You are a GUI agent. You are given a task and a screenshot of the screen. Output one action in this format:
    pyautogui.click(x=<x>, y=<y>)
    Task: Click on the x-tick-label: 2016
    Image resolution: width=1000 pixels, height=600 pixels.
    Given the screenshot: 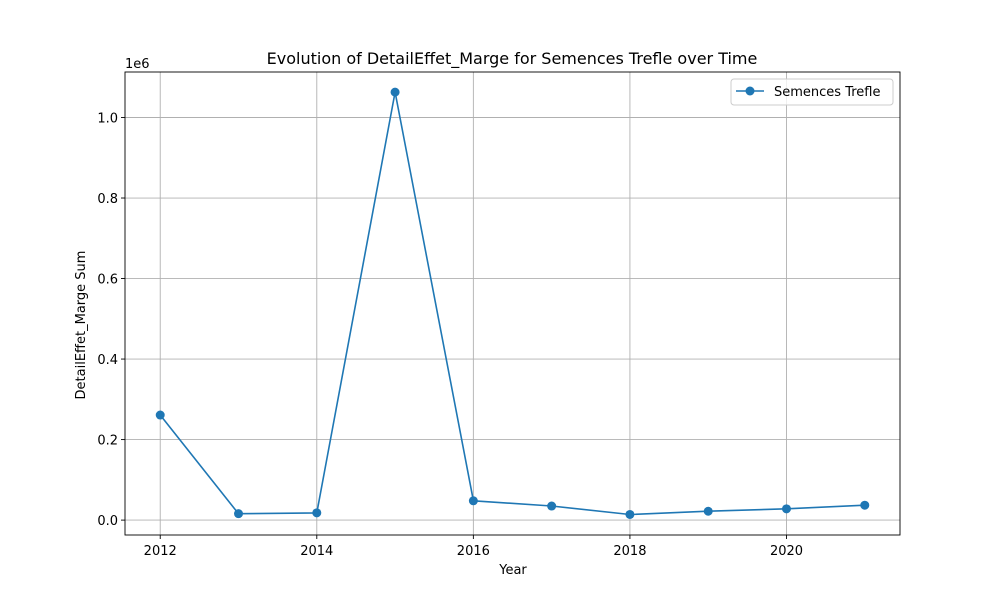 What is the action you would take?
    pyautogui.click(x=473, y=551)
    